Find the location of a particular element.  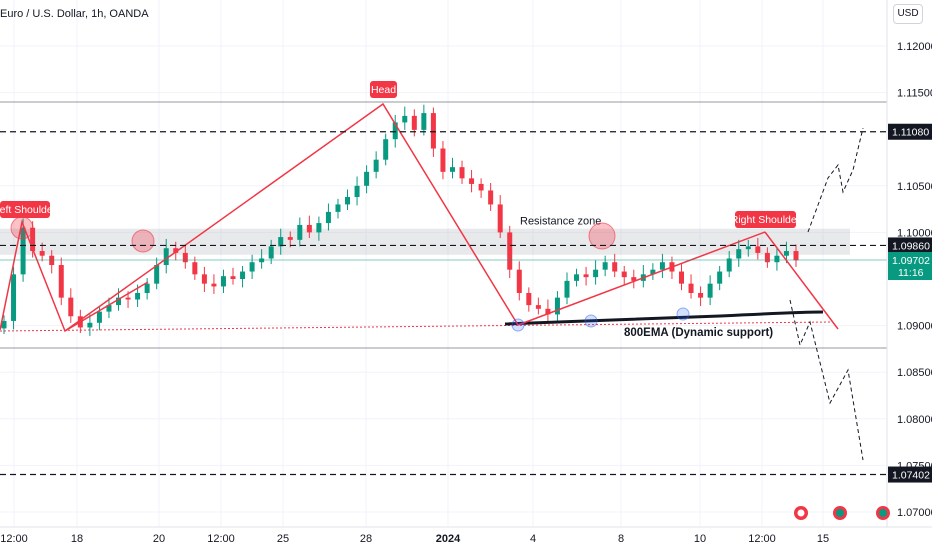

neckline-rising is located at coordinates (641, 278).